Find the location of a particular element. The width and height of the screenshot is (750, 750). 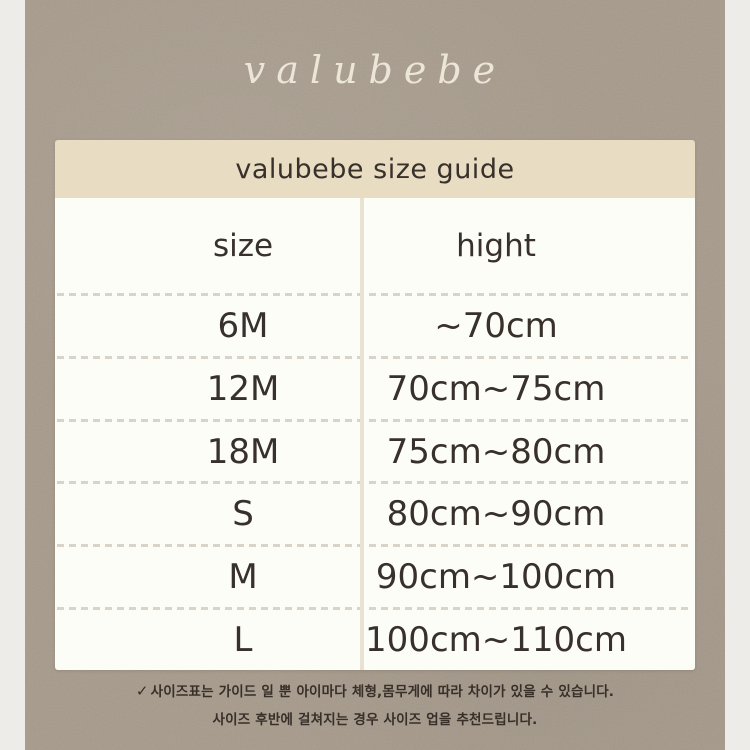

height-value: 80cm~90cm is located at coordinates (496, 514).